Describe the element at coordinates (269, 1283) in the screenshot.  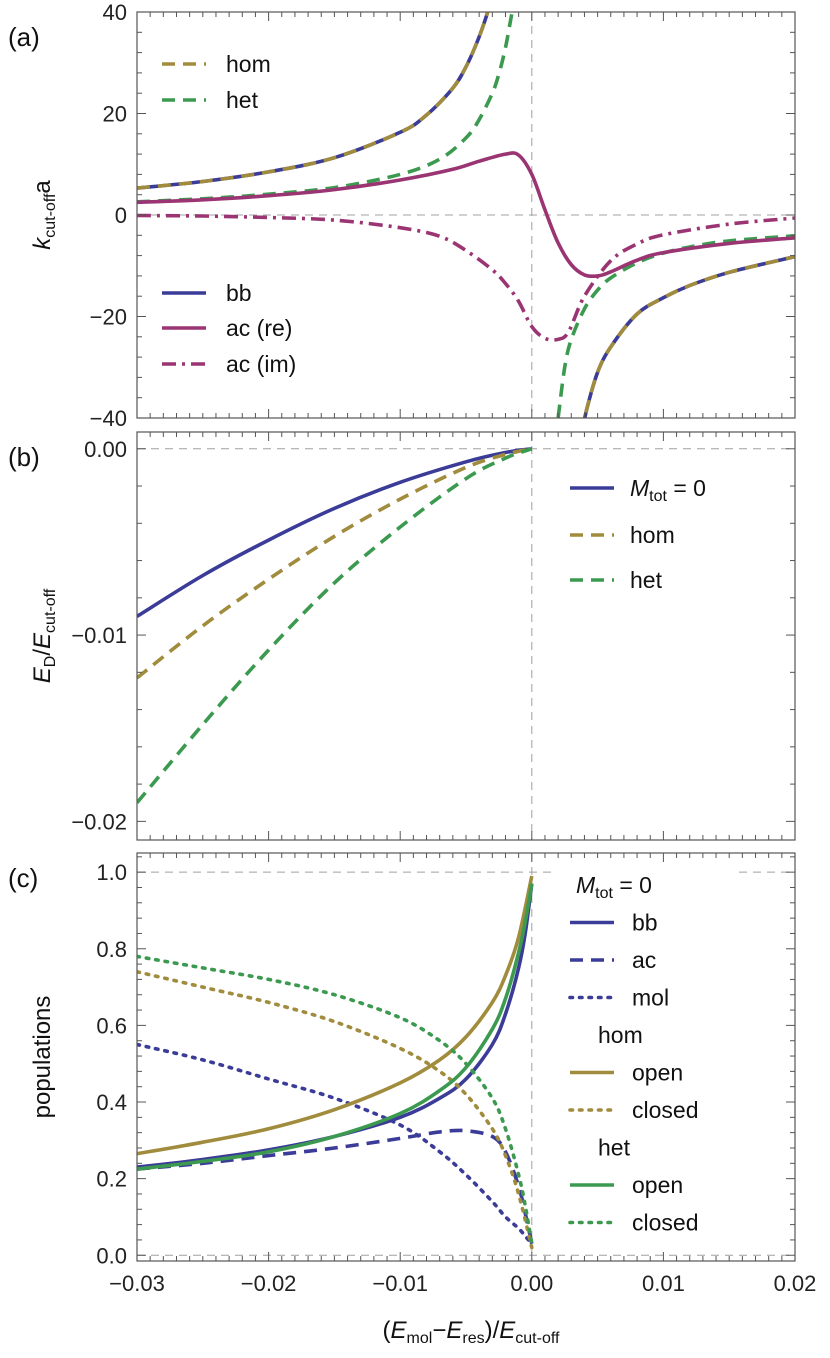
I see `x-tick-label: −0.02` at that location.